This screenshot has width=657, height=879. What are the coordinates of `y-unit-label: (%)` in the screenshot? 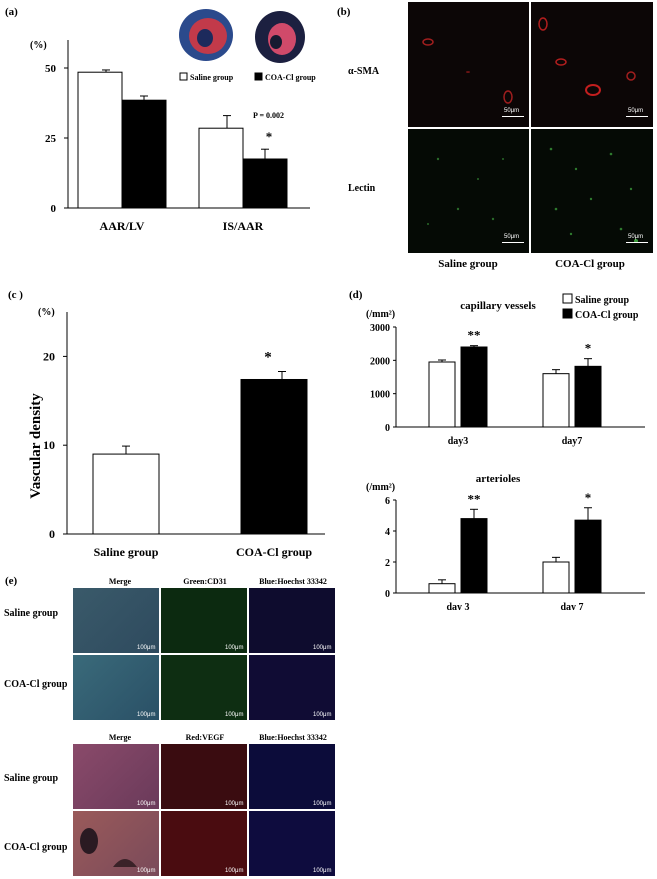 It's located at (38, 45).